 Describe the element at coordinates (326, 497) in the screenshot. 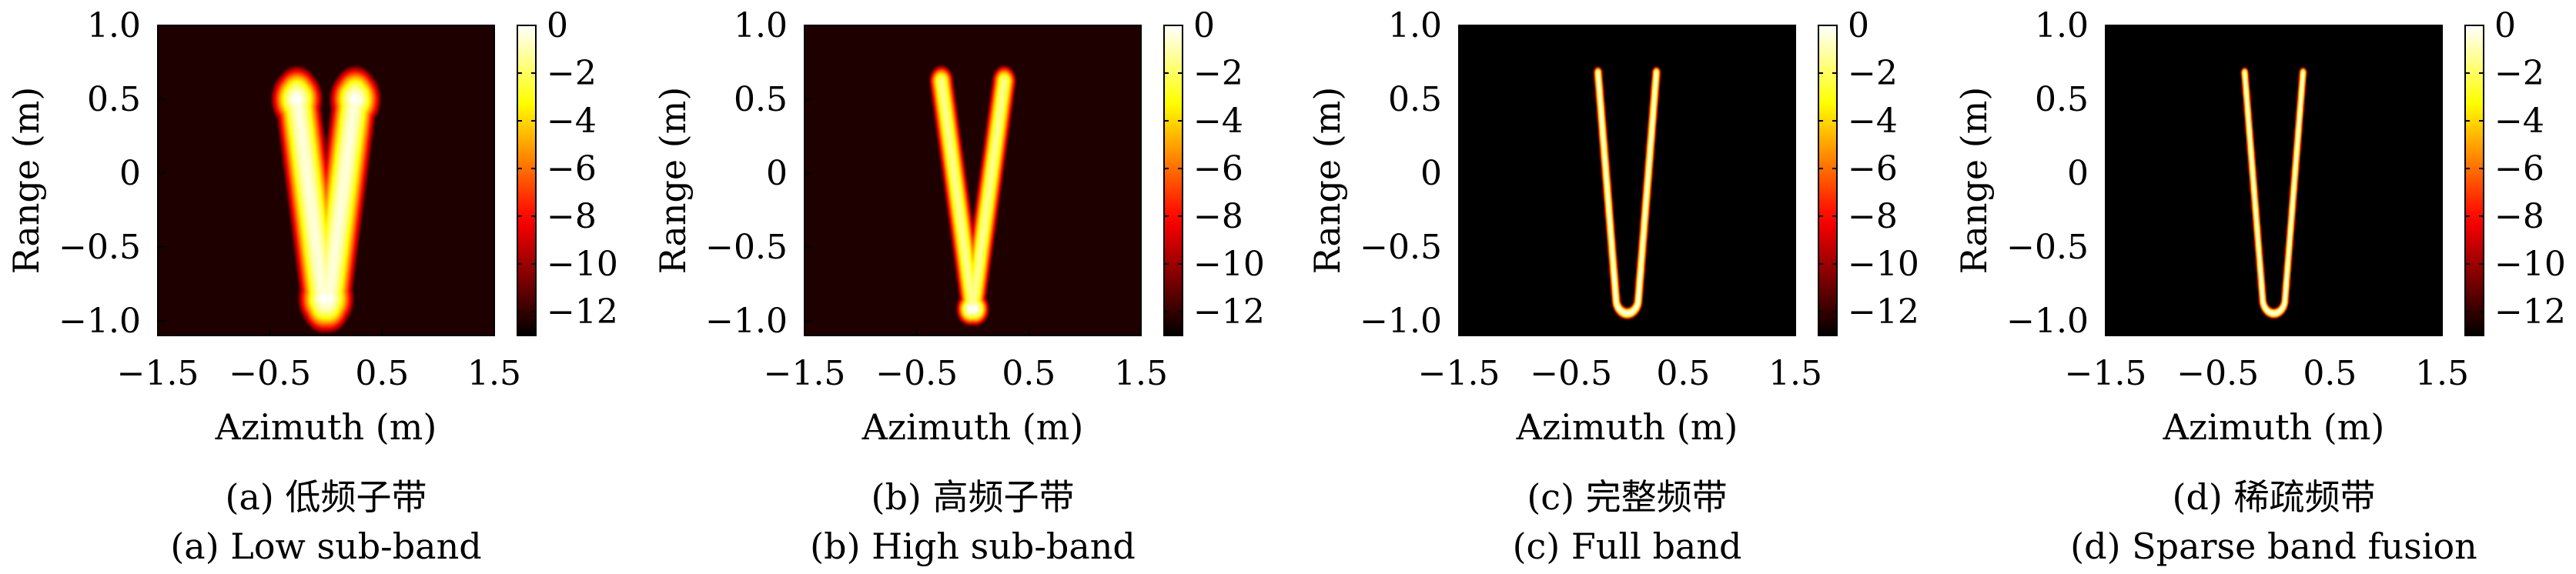

I see `caption-zh: (a) 低频子带` at that location.